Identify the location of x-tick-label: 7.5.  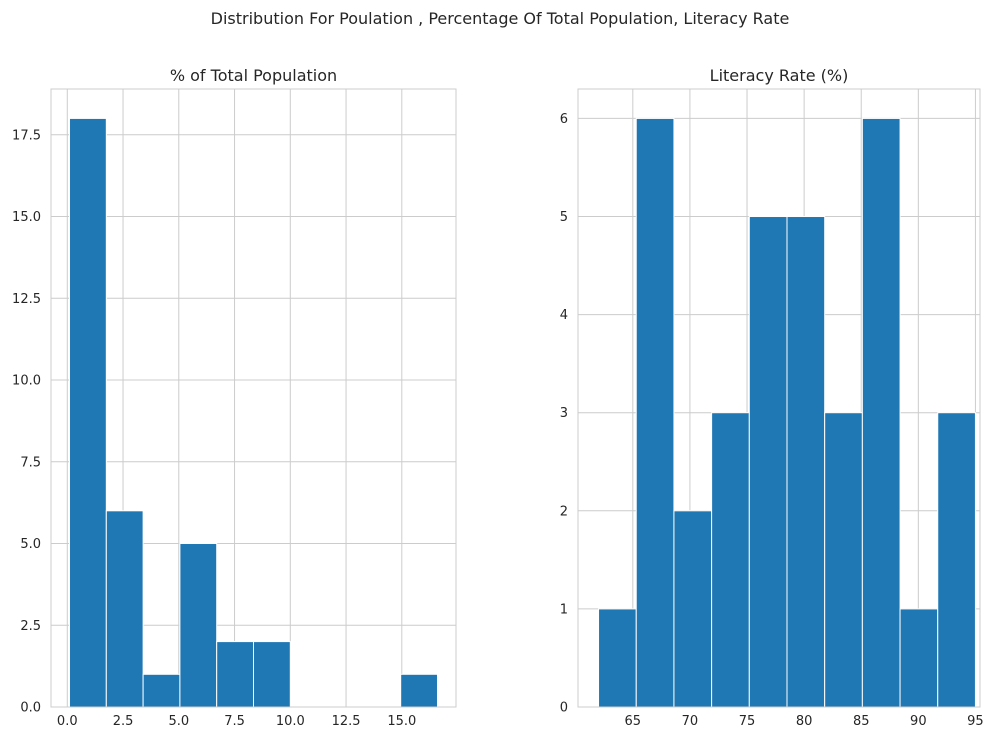
(234, 721).